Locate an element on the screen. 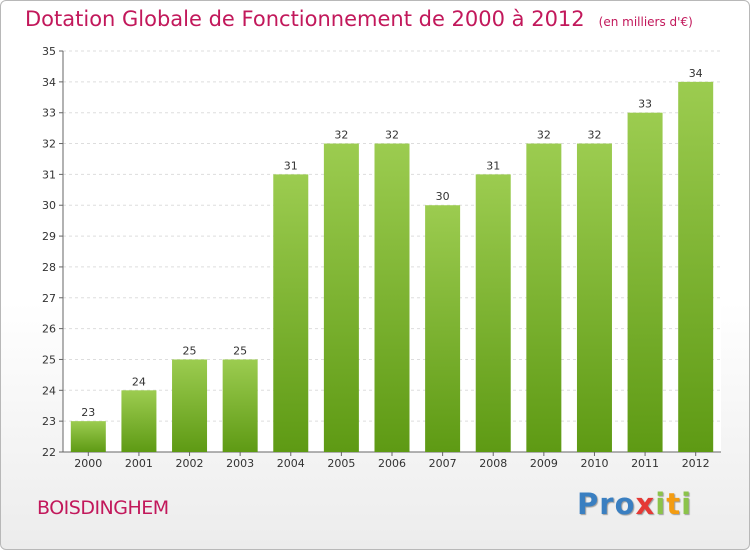 The width and height of the screenshot is (750, 550). x-tick-label: 2006 is located at coordinates (392, 463).